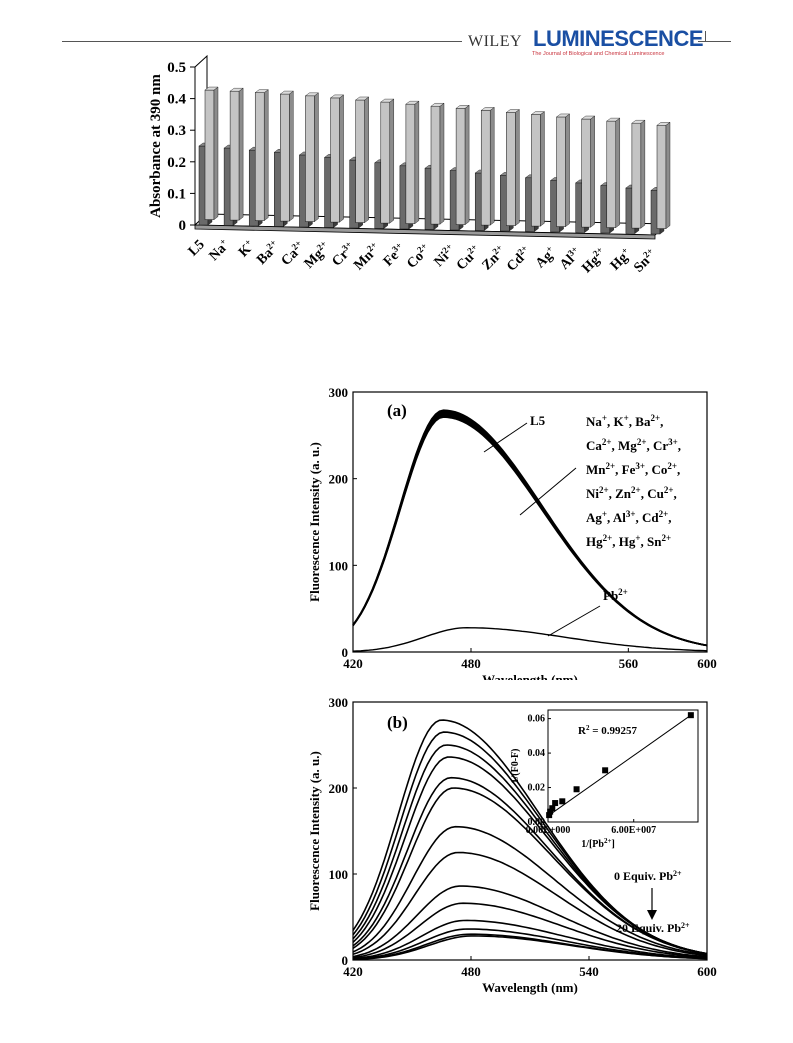 The height and width of the screenshot is (1043, 793). Describe the element at coordinates (397, 722) in the screenshot. I see `panel-label: (b)` at that location.